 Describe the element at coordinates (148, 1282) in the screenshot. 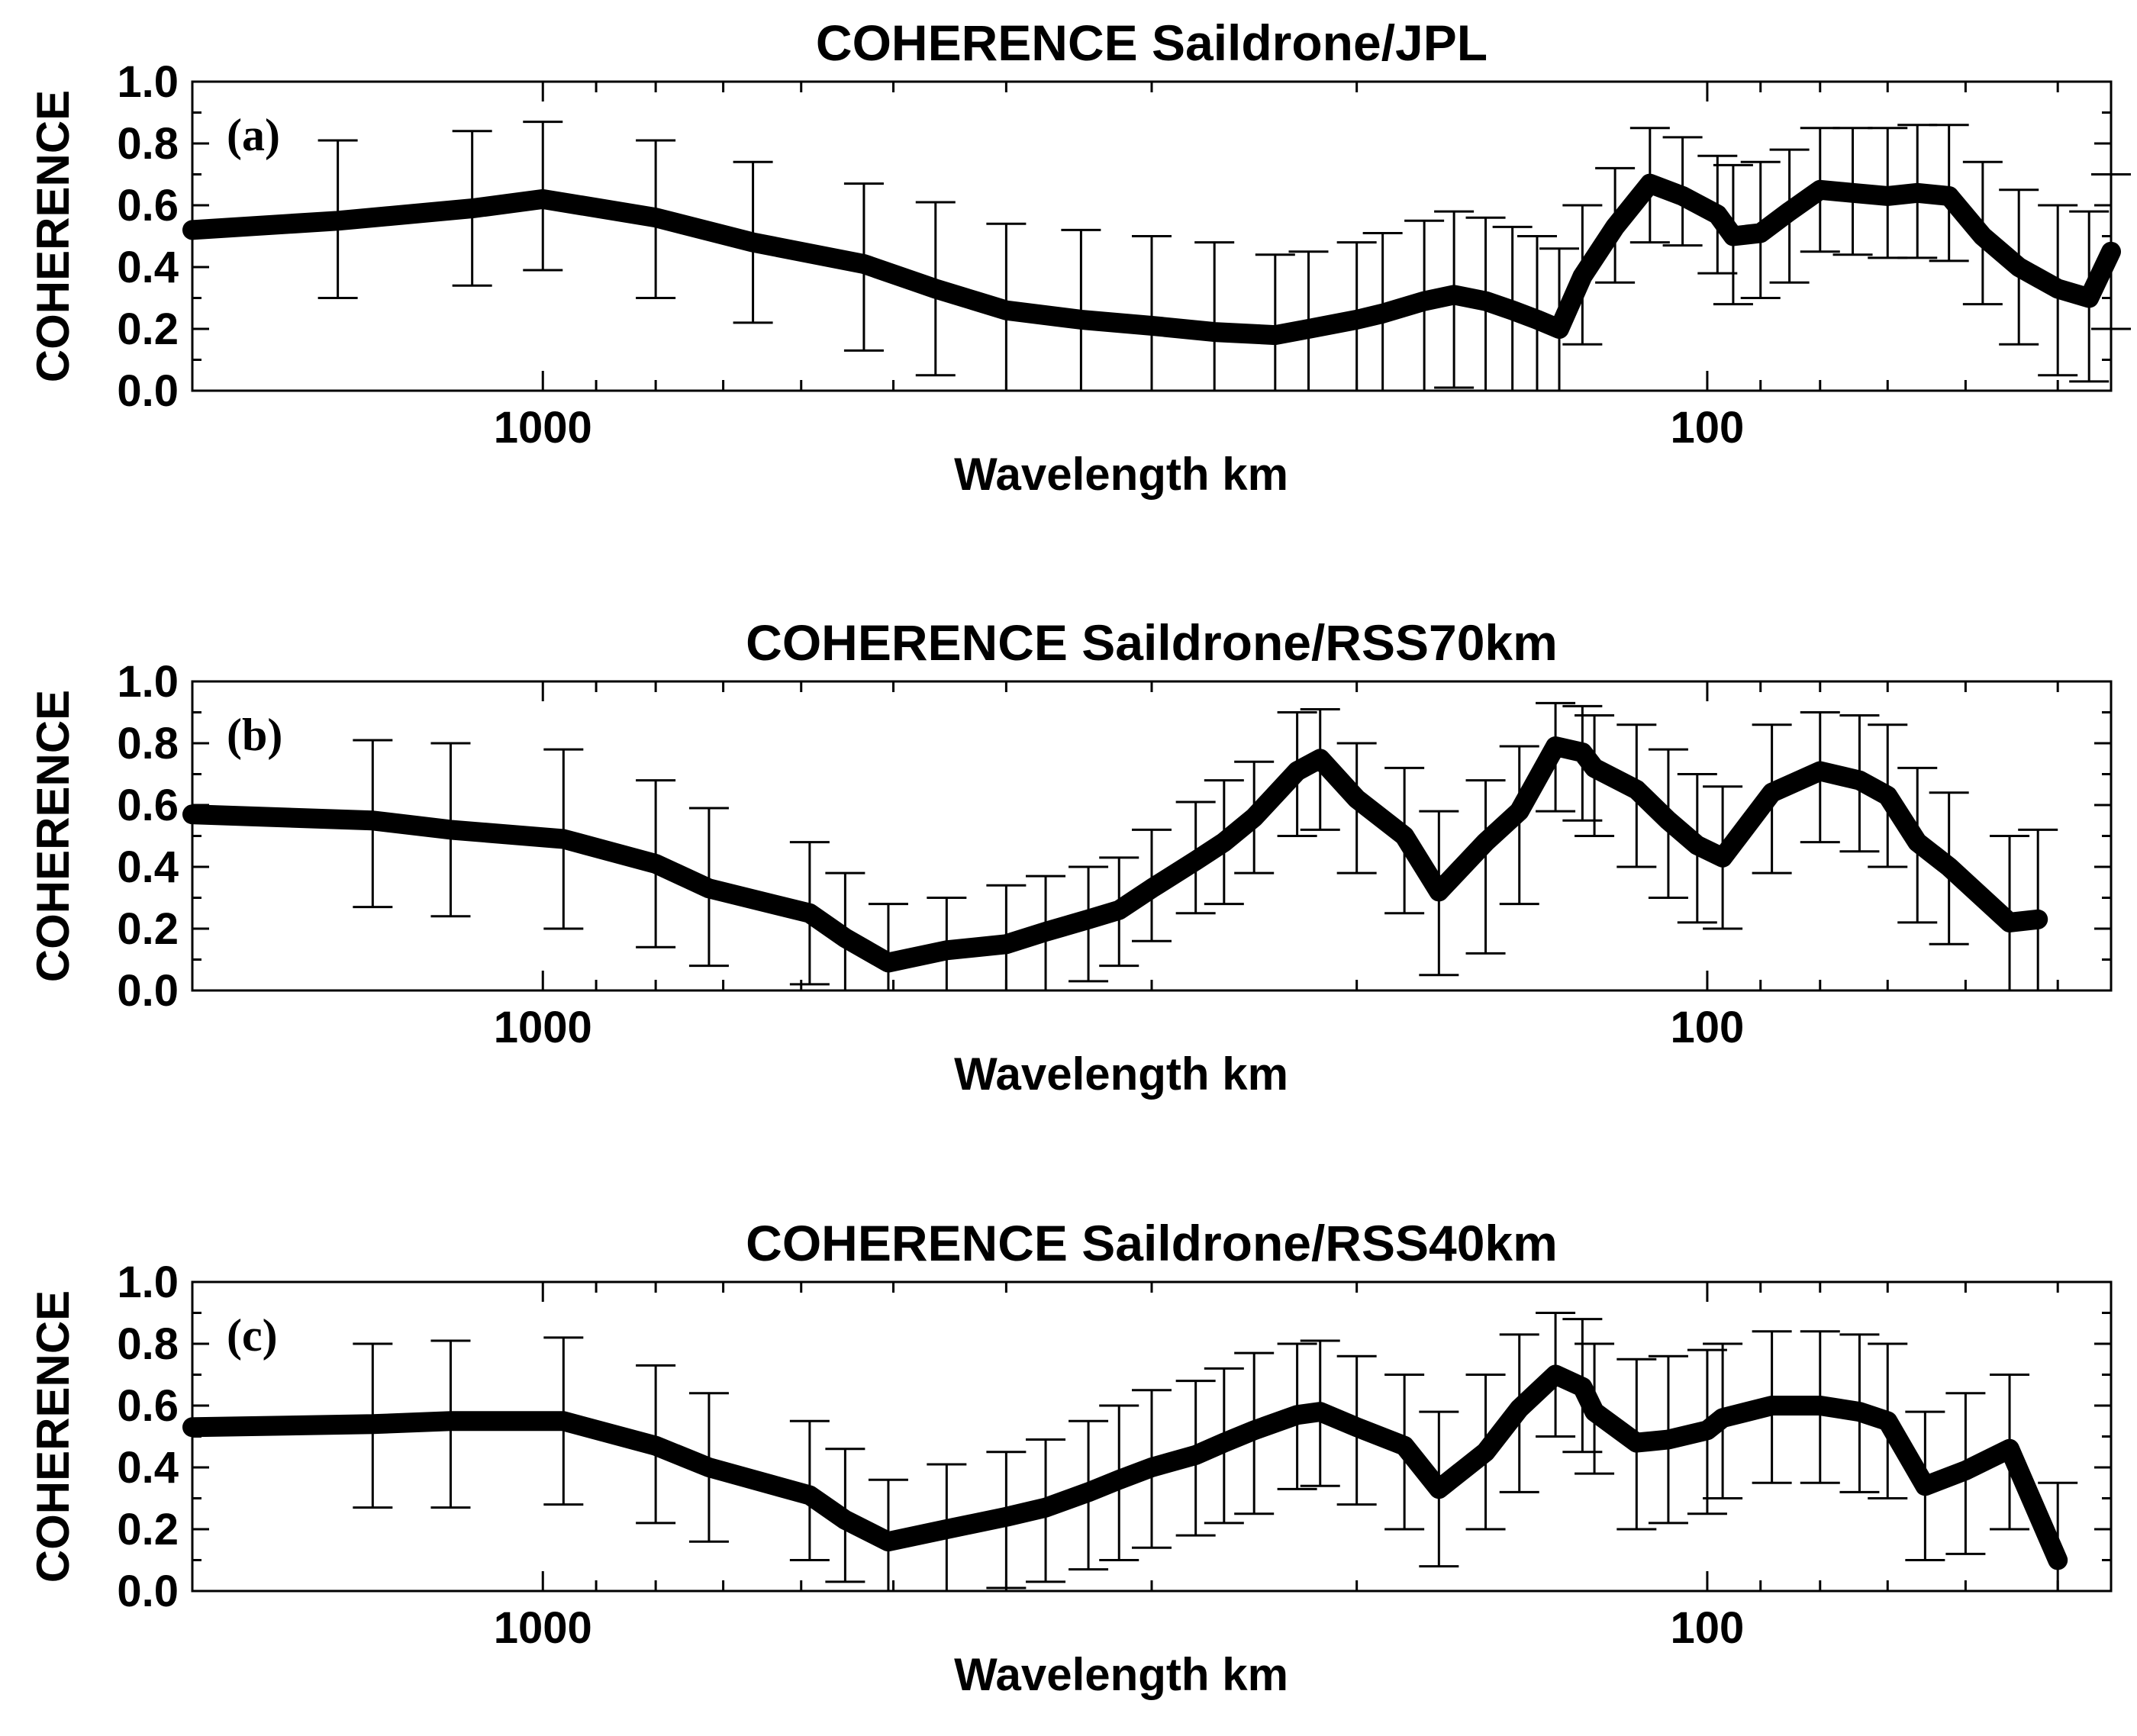

I see `y-tick-label-c: 1.0` at that location.